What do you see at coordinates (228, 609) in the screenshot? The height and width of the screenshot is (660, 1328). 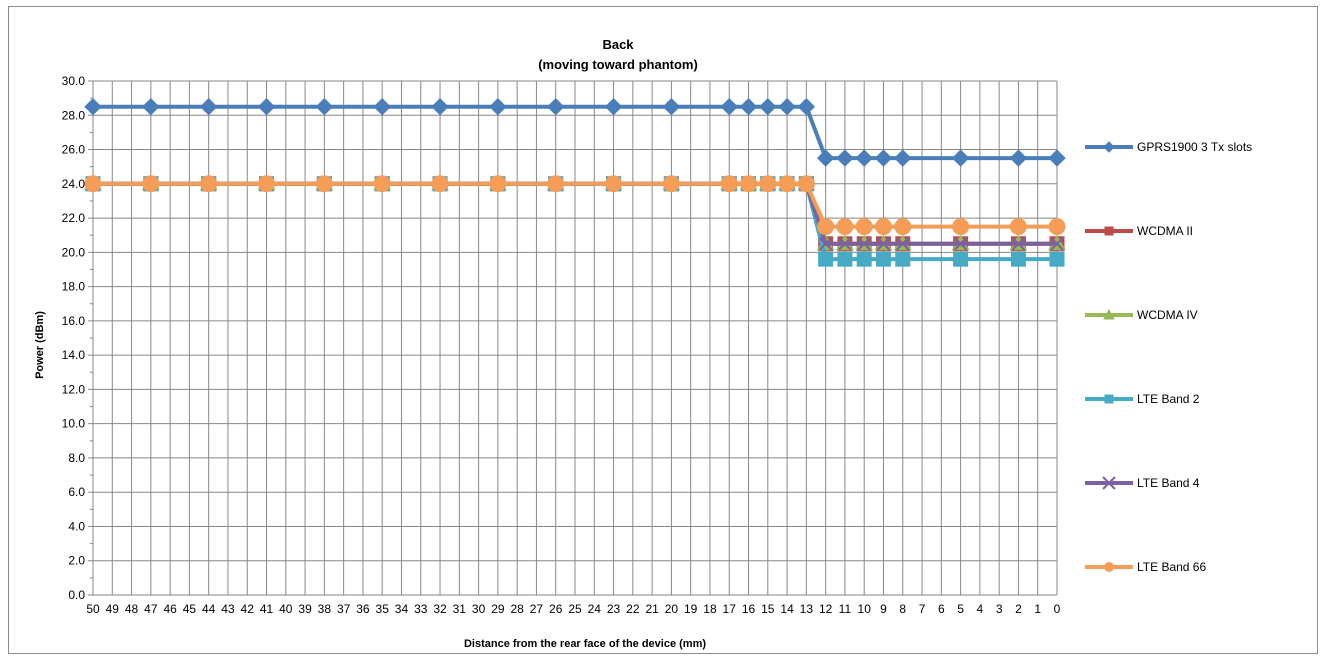 I see `x-tick-label: 43` at bounding box center [228, 609].